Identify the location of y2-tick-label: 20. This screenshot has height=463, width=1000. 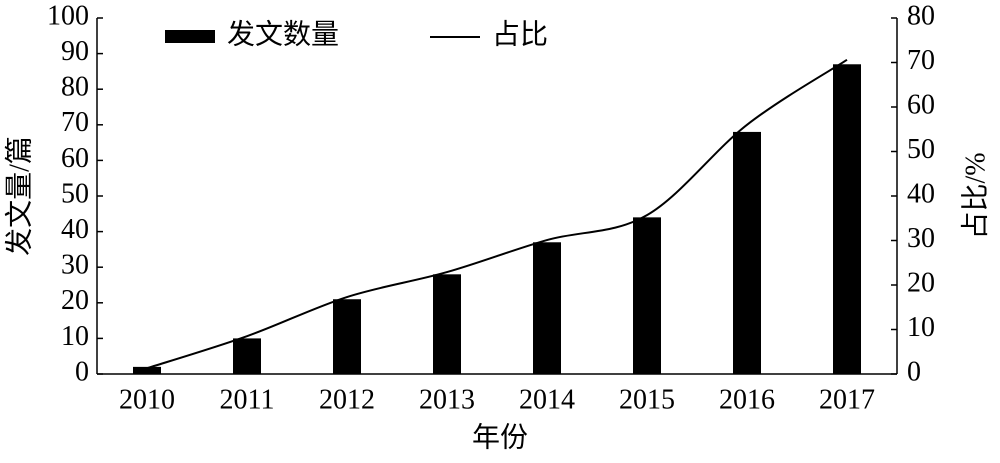
(921, 282).